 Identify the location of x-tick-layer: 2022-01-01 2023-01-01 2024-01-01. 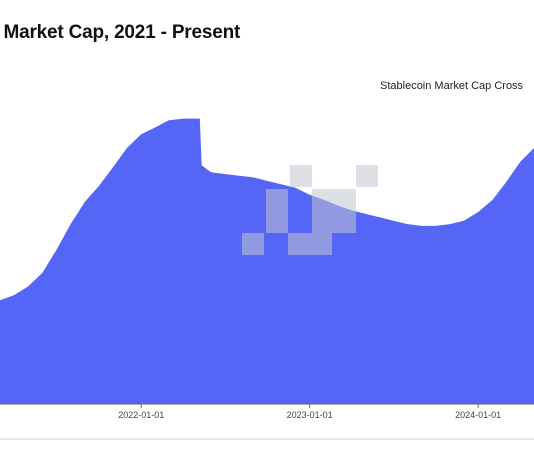
(309, 412).